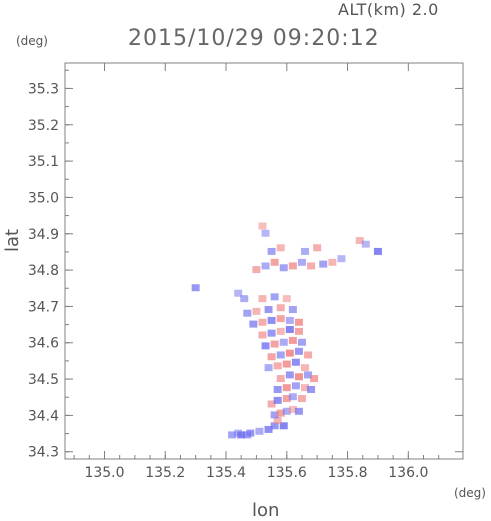 Image resolution: width=491 pixels, height=521 pixels. Describe the element at coordinates (43, 235) in the screenshot. I see `y-tick-label: 34.9` at that location.